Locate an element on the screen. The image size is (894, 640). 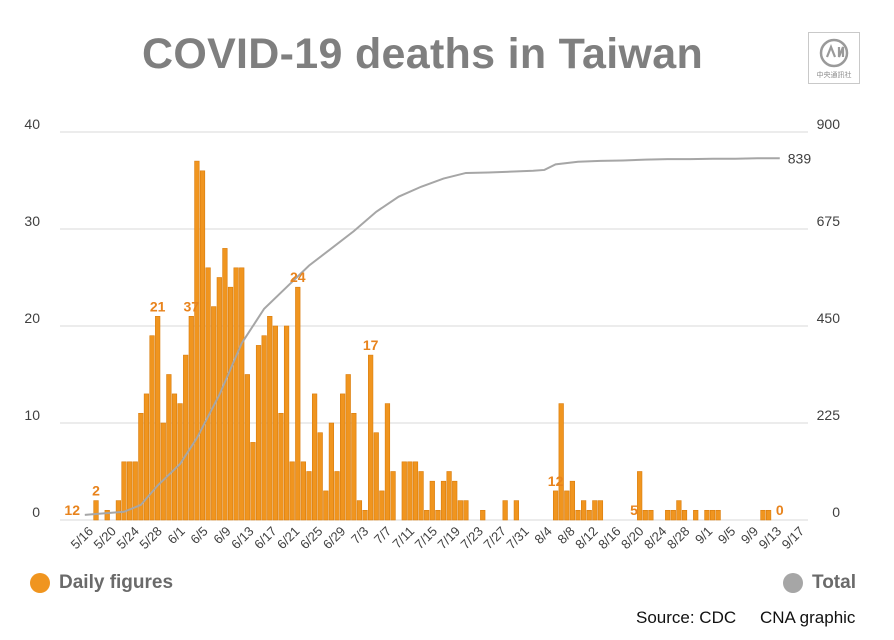
legend-total: Total is located at coordinates (819, 583).